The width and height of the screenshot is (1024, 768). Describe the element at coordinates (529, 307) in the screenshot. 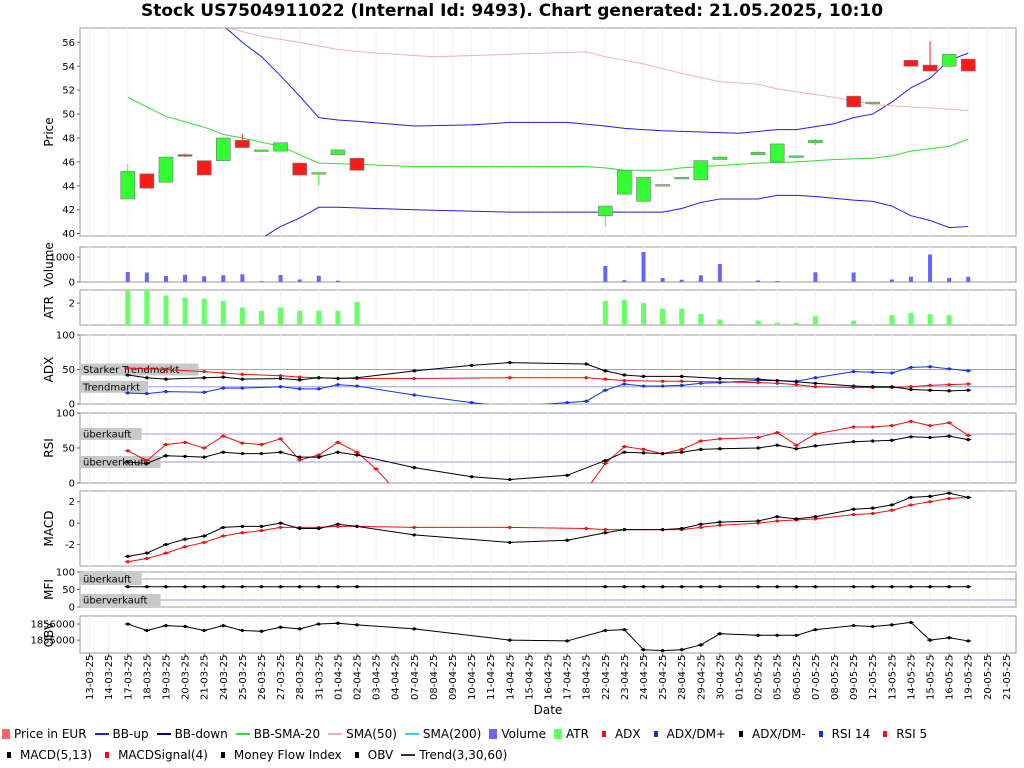

I see `panel-atr: ATR 2` at that location.